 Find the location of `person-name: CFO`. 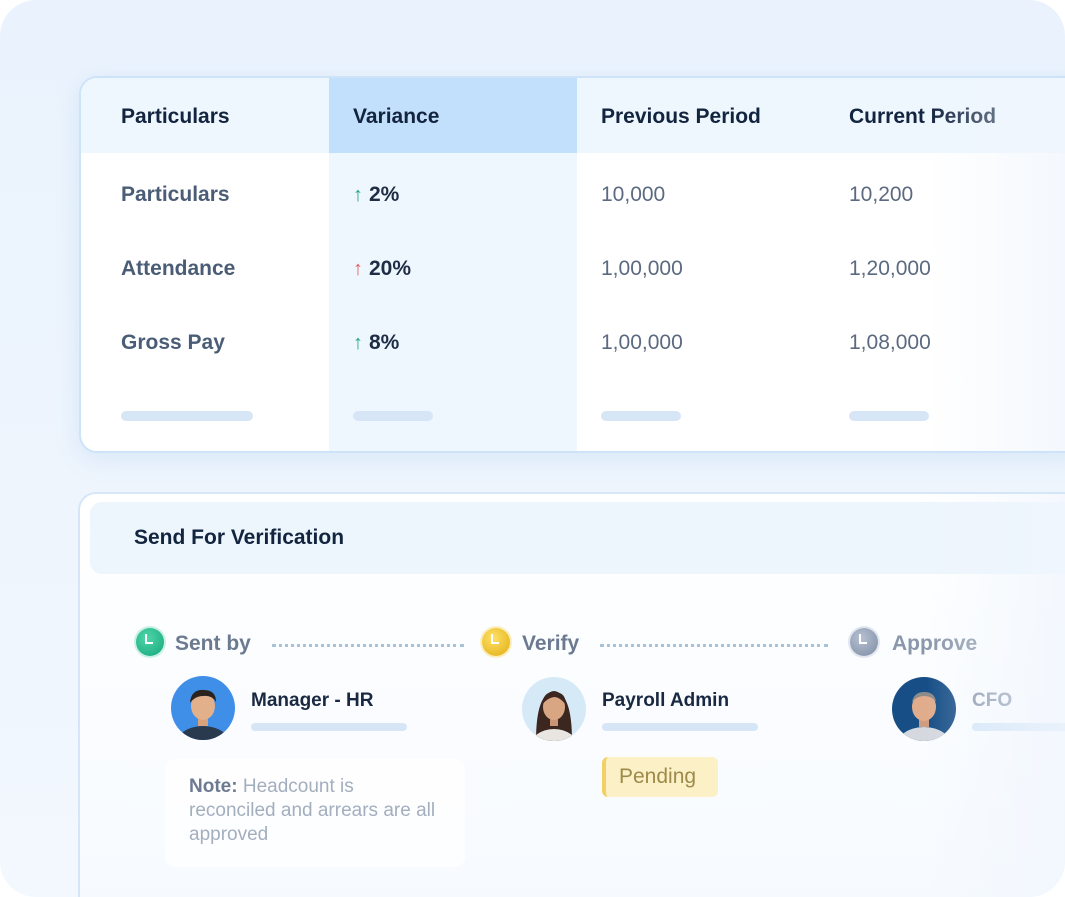

person-name: CFO is located at coordinates (992, 700).